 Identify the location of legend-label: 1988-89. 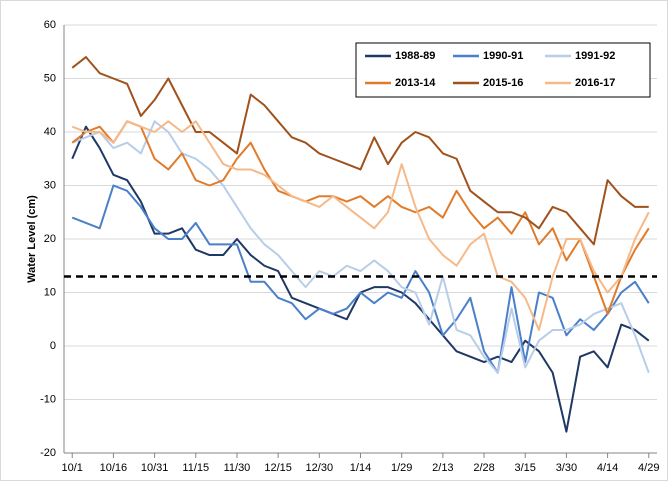
(415, 56).